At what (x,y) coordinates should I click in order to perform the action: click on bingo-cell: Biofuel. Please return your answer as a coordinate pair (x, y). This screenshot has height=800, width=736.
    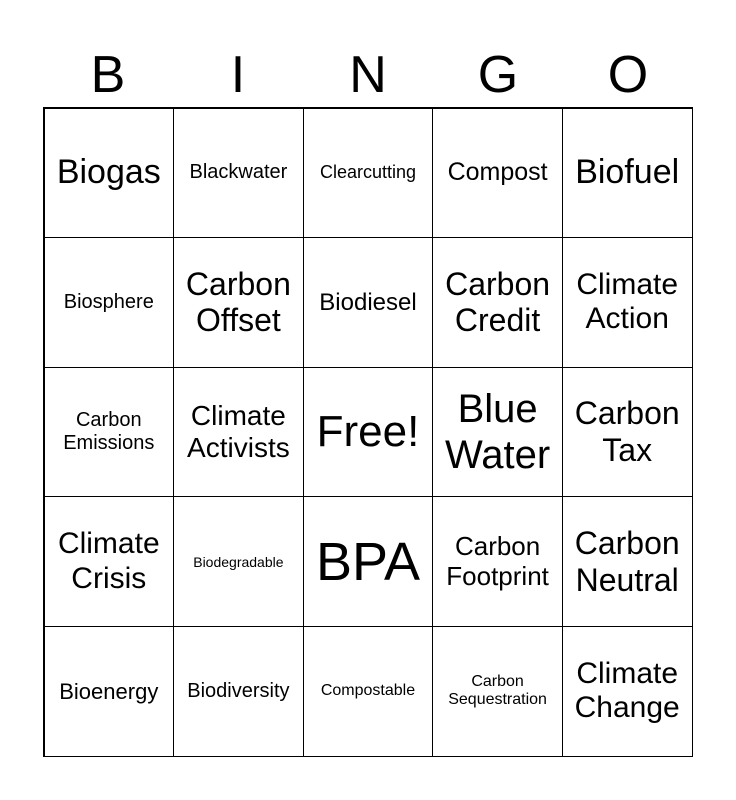
    Looking at the image, I should click on (627, 173).